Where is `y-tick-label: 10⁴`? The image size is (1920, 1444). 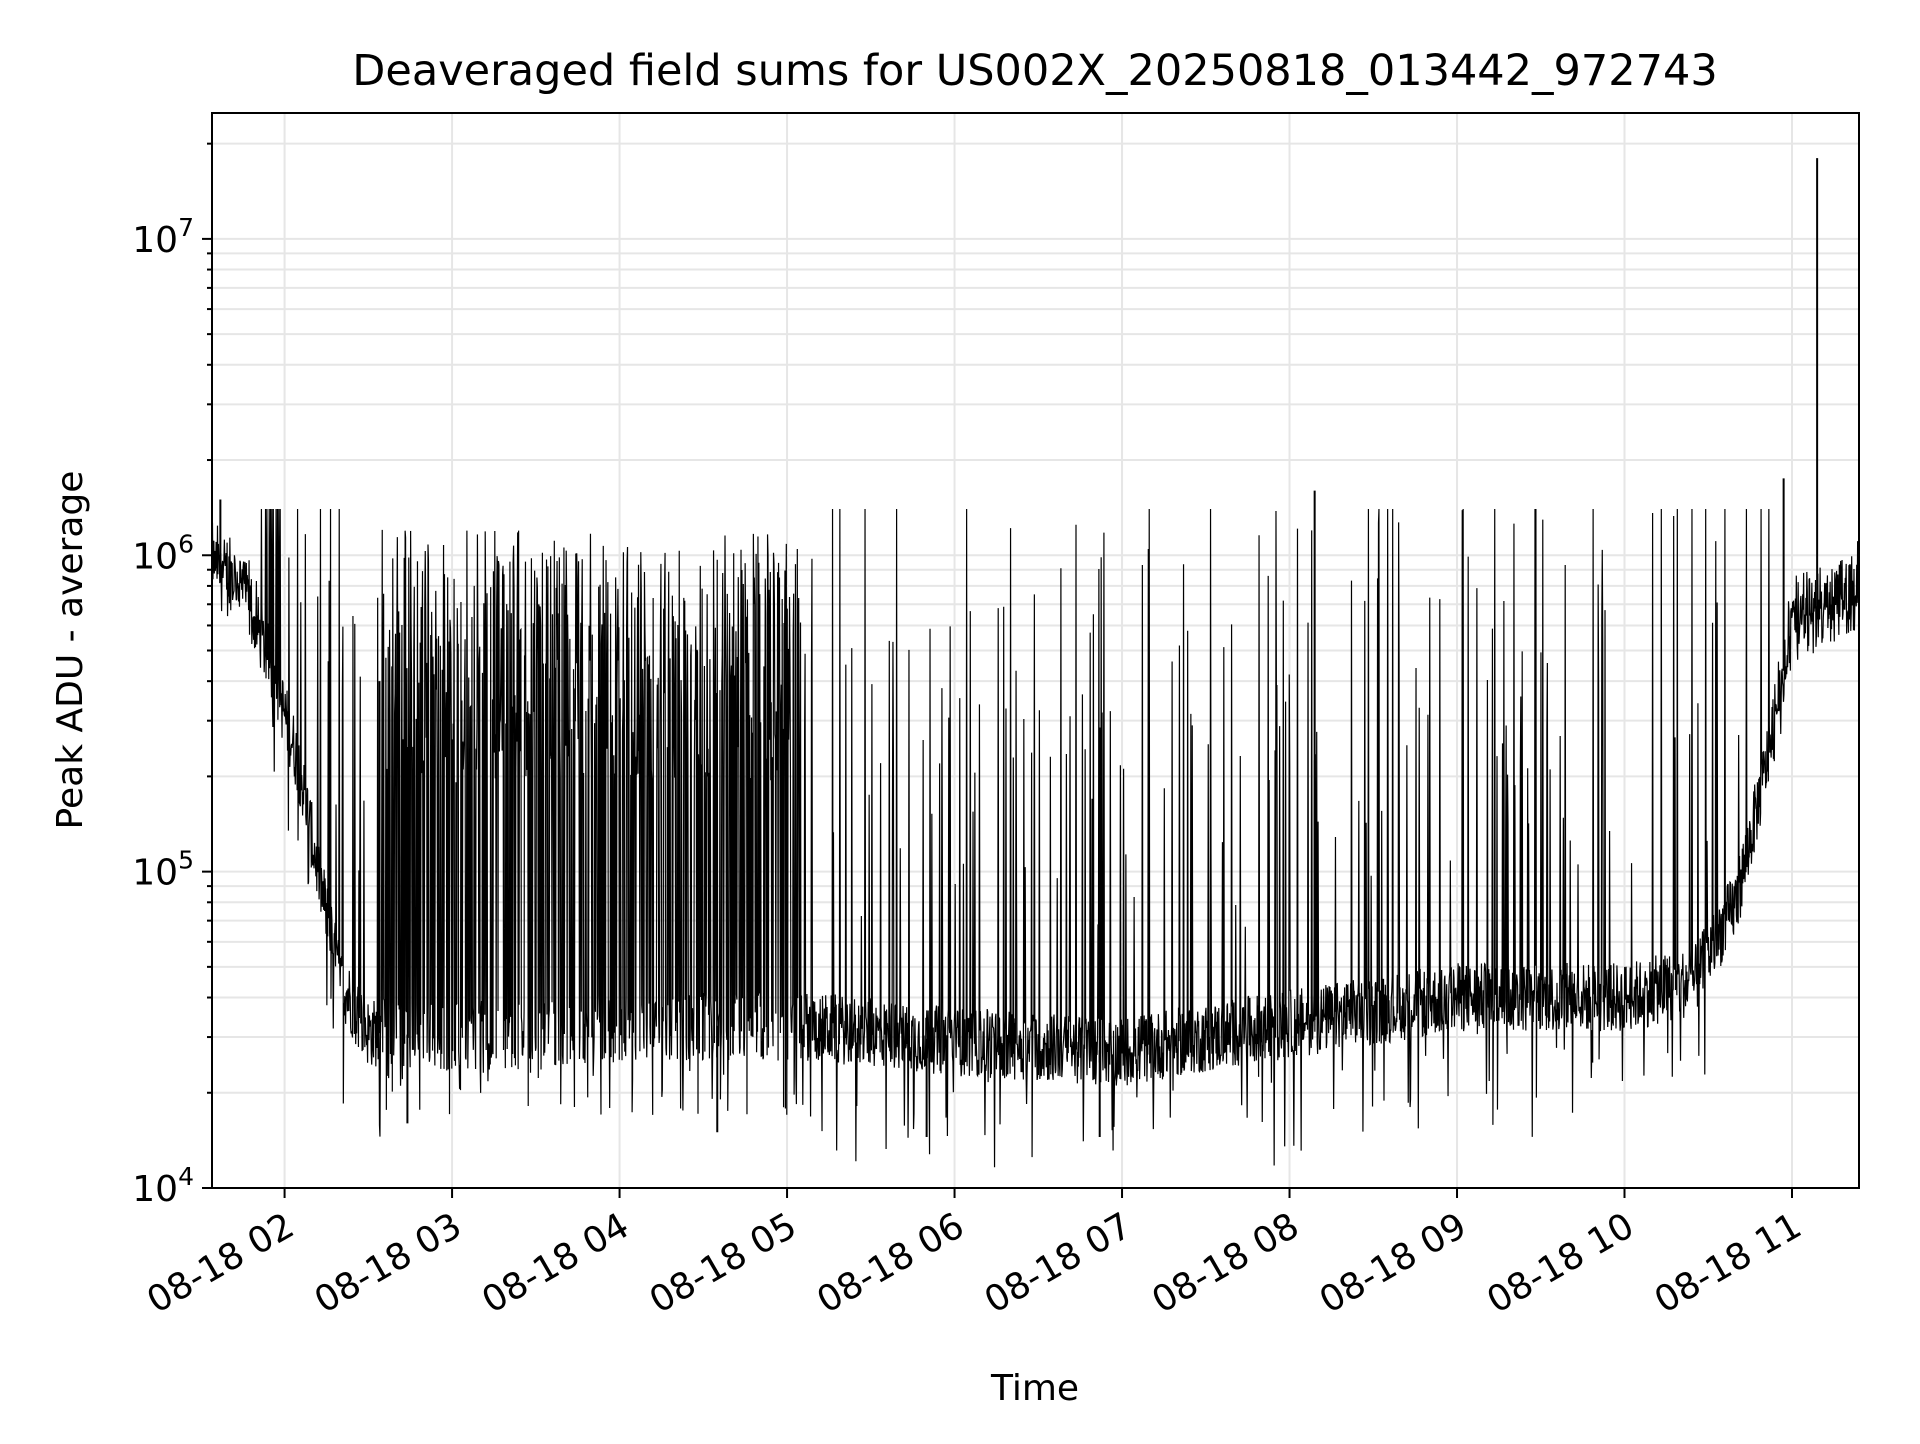
y-tick-label: 10⁴ is located at coordinates (163, 1186).